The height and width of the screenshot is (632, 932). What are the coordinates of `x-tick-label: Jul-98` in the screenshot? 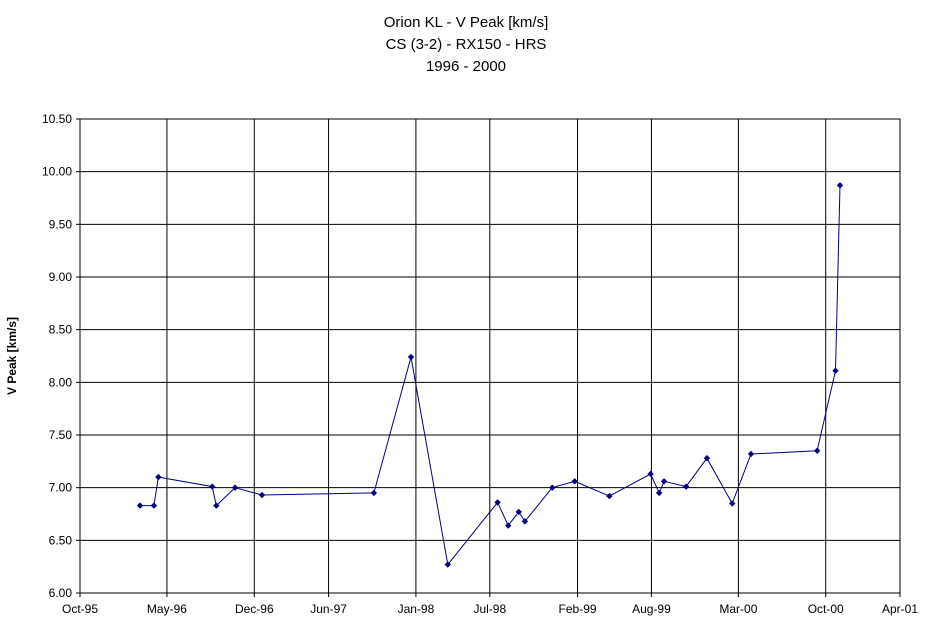 It's located at (489, 609).